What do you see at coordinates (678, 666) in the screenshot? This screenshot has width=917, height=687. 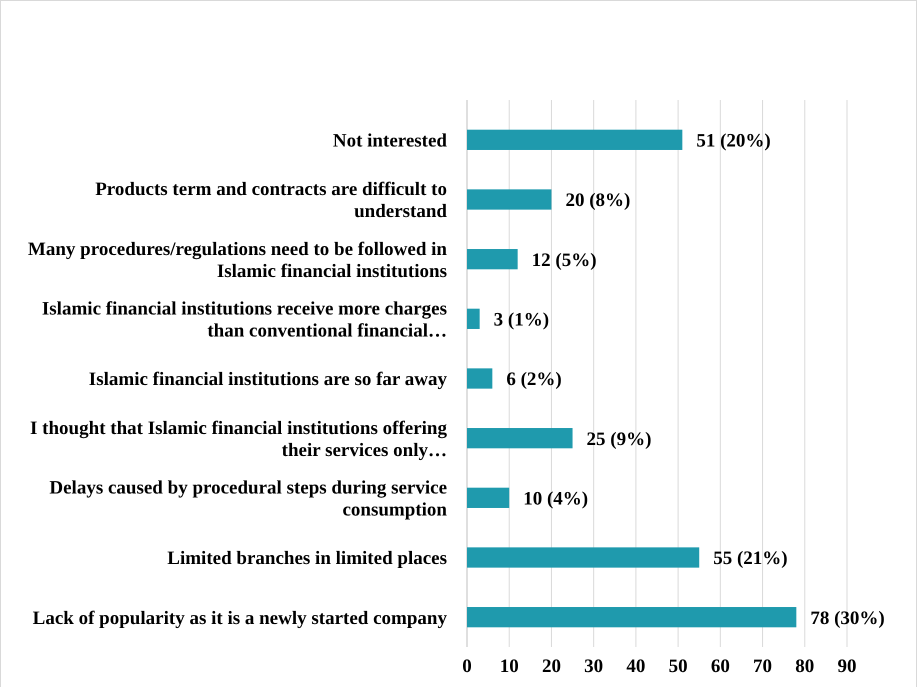 I see `x-tick-label: 50` at bounding box center [678, 666].